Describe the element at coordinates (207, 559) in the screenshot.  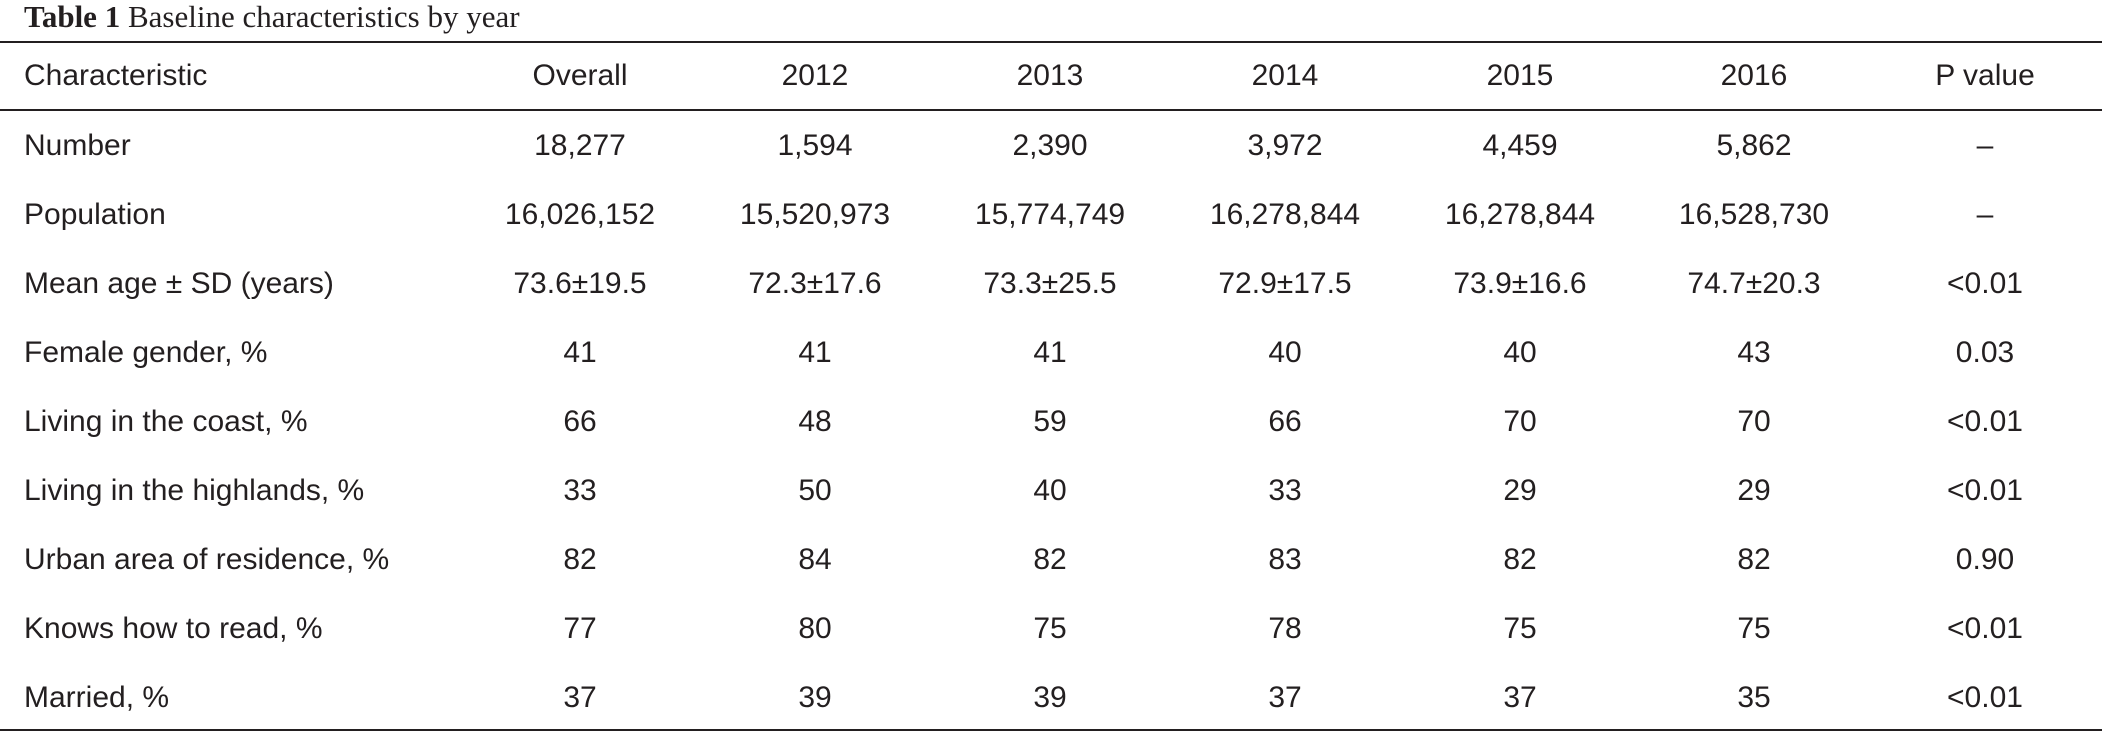
I see `row-label: Urban area of residence, %` at that location.